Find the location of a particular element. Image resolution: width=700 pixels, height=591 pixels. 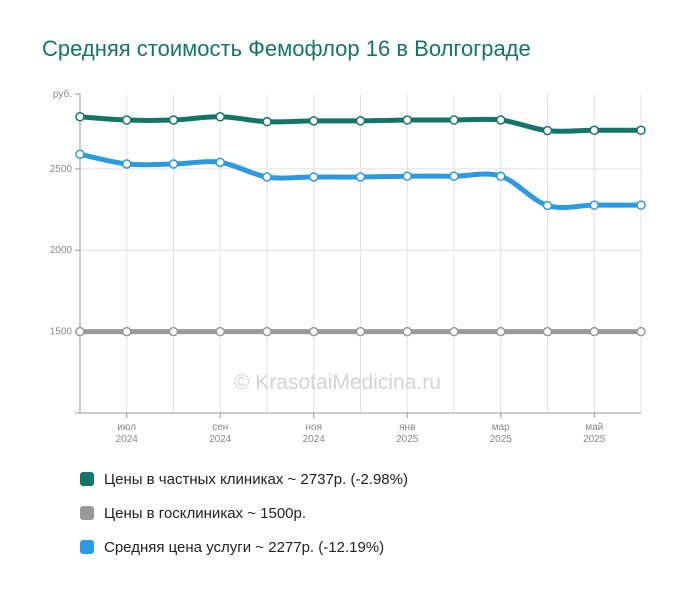

x-tick-label-month: июл is located at coordinates (126, 427).